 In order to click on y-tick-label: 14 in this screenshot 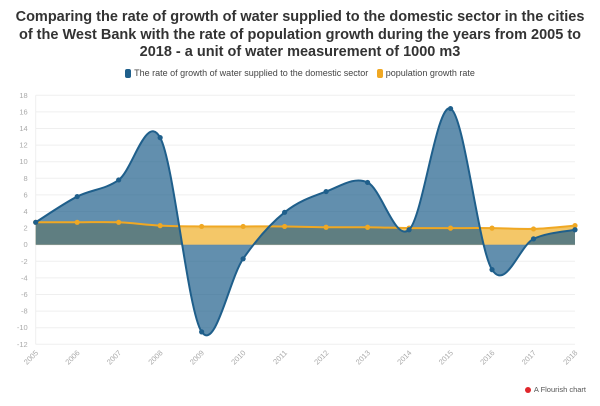, I will do `click(23, 128)`.